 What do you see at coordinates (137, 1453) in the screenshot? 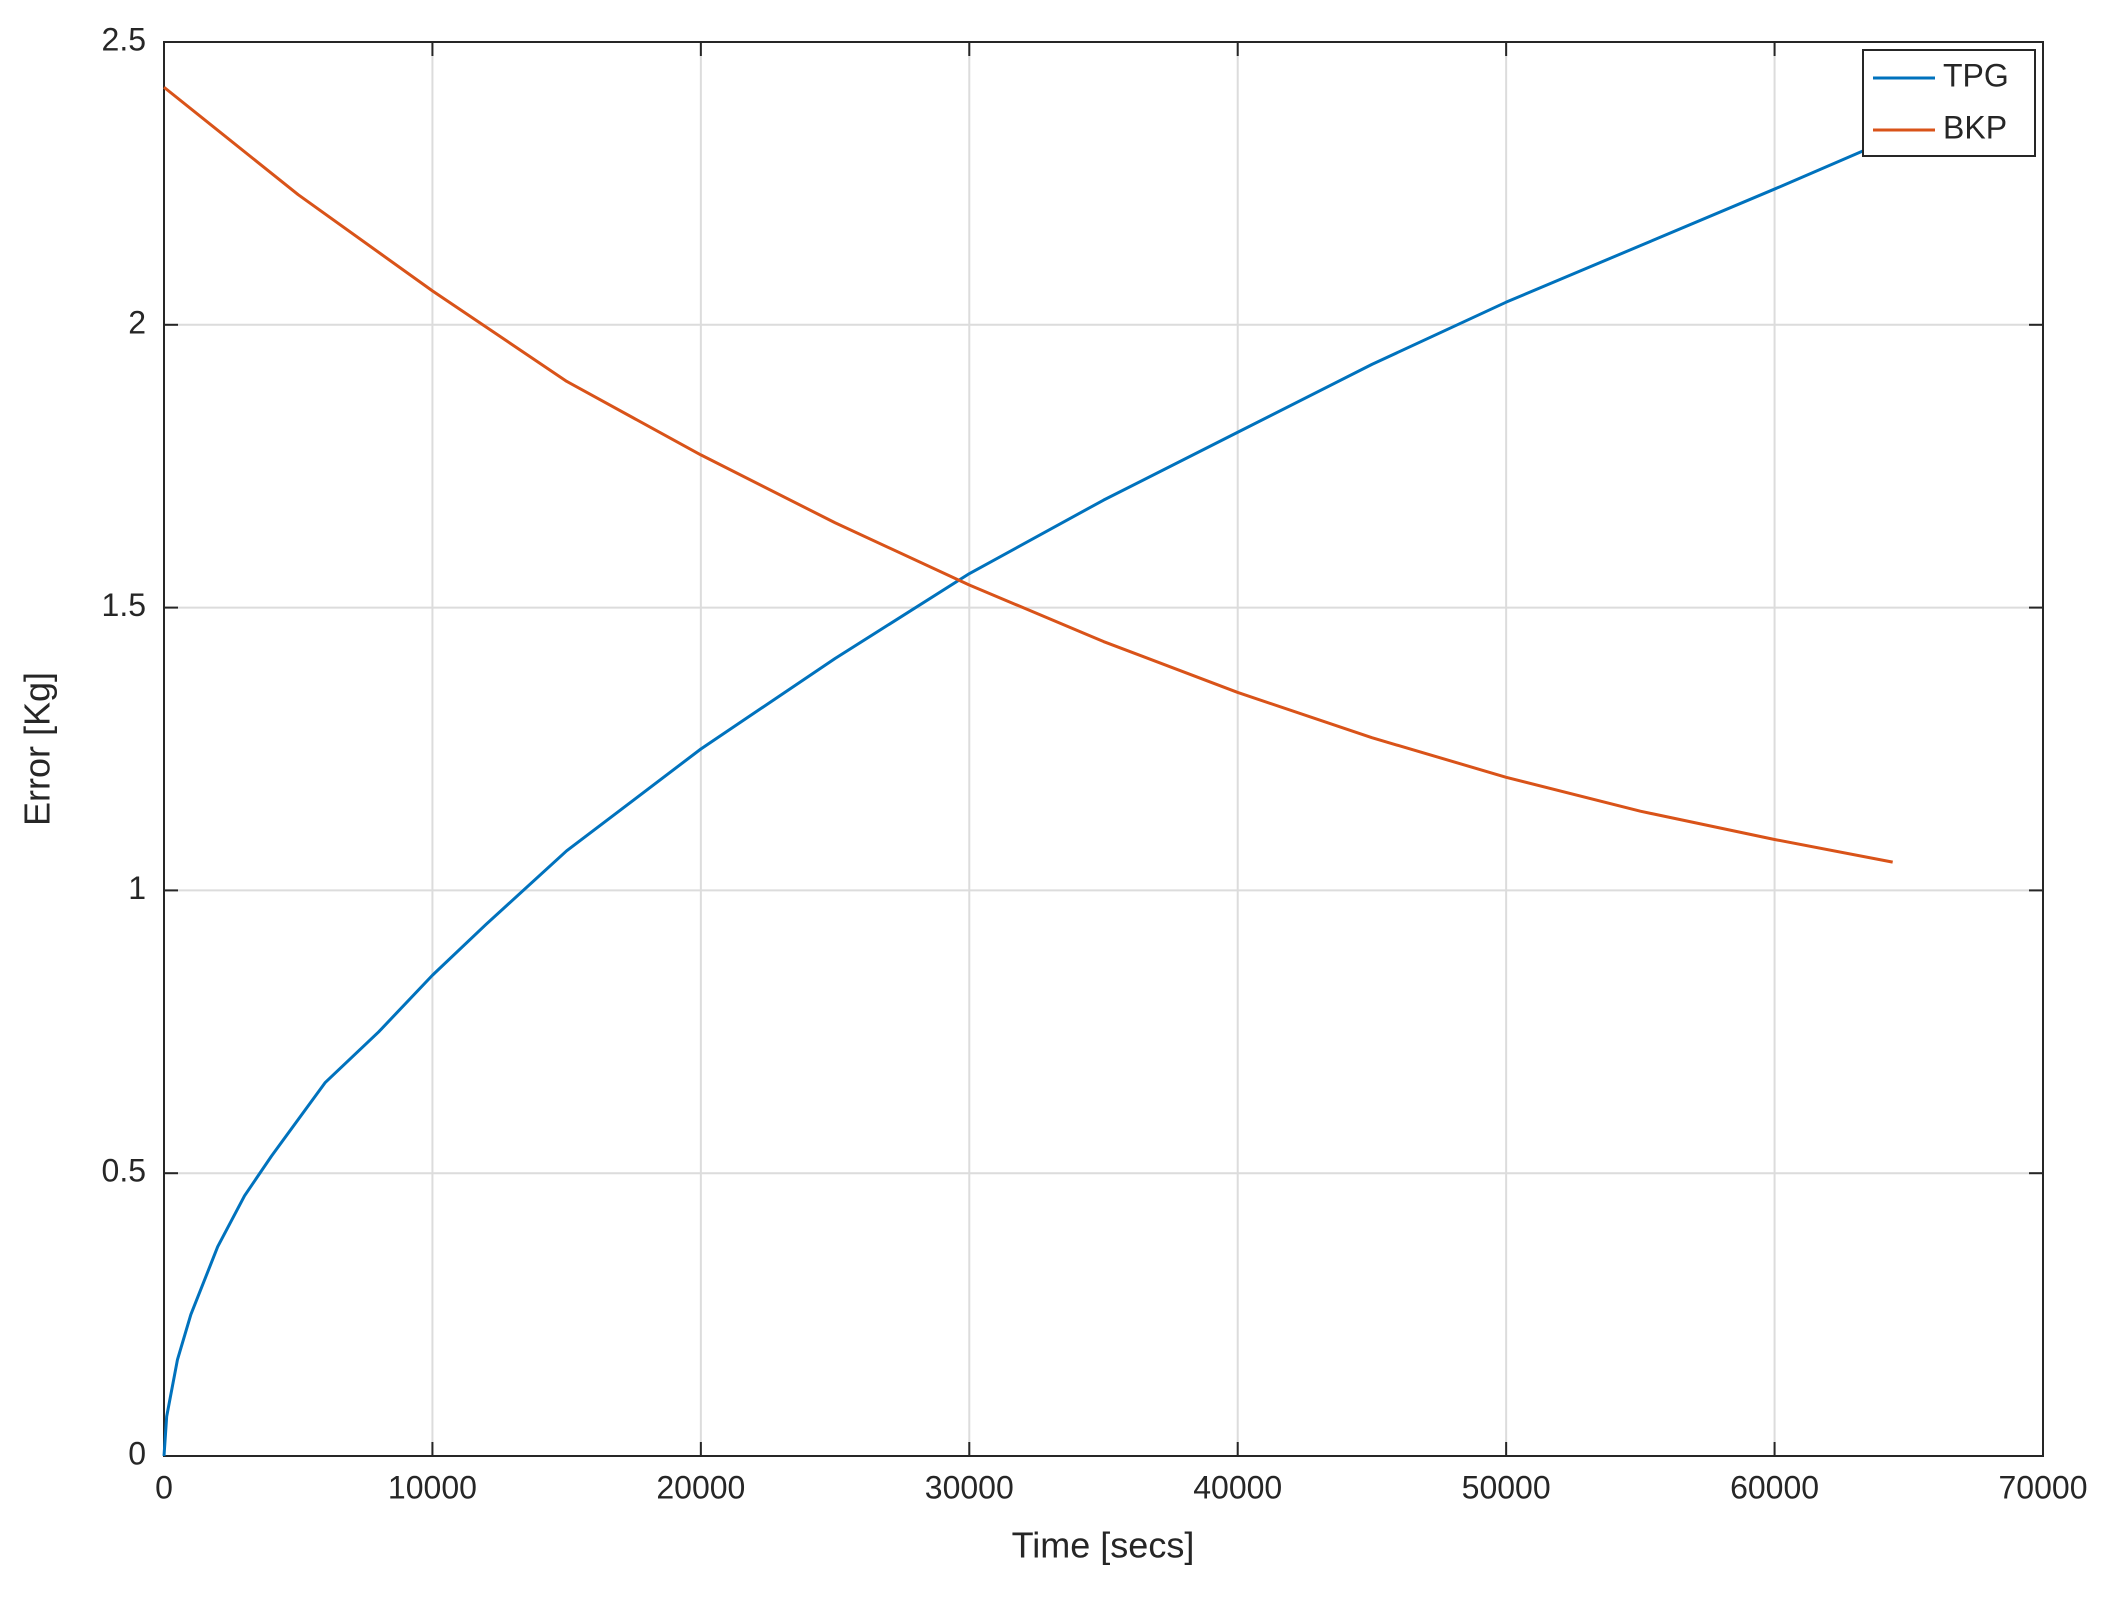
I see `y-tick-label: 0` at bounding box center [137, 1453].